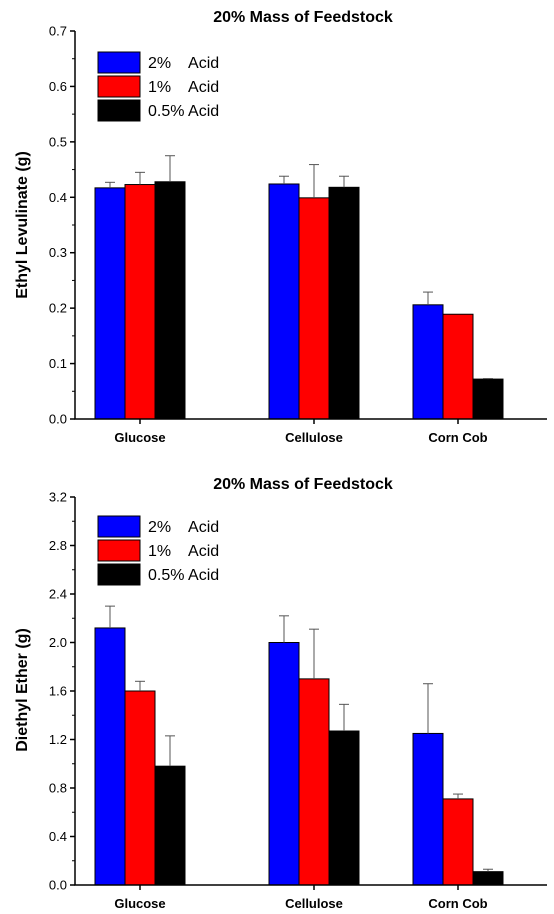 The image size is (554, 914). What do you see at coordinates (58, 691) in the screenshot?
I see `y-tick-label: 1.6` at bounding box center [58, 691].